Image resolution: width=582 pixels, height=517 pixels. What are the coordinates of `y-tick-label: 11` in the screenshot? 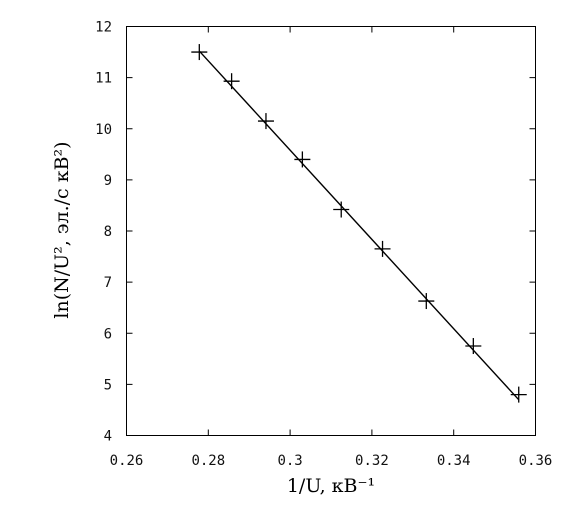 It's located at (103, 79).